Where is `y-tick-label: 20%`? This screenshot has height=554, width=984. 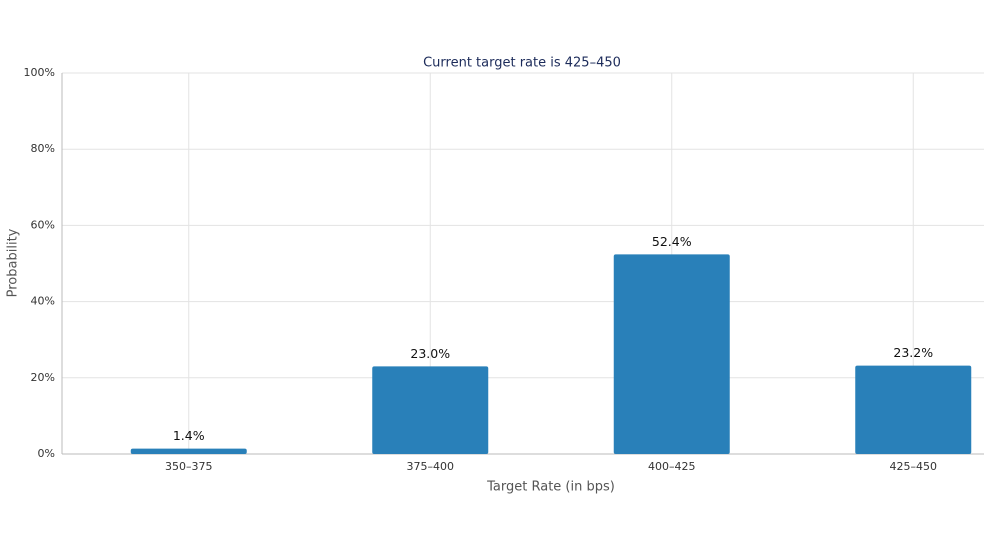 y-tick-label: 20% is located at coordinates (43, 377).